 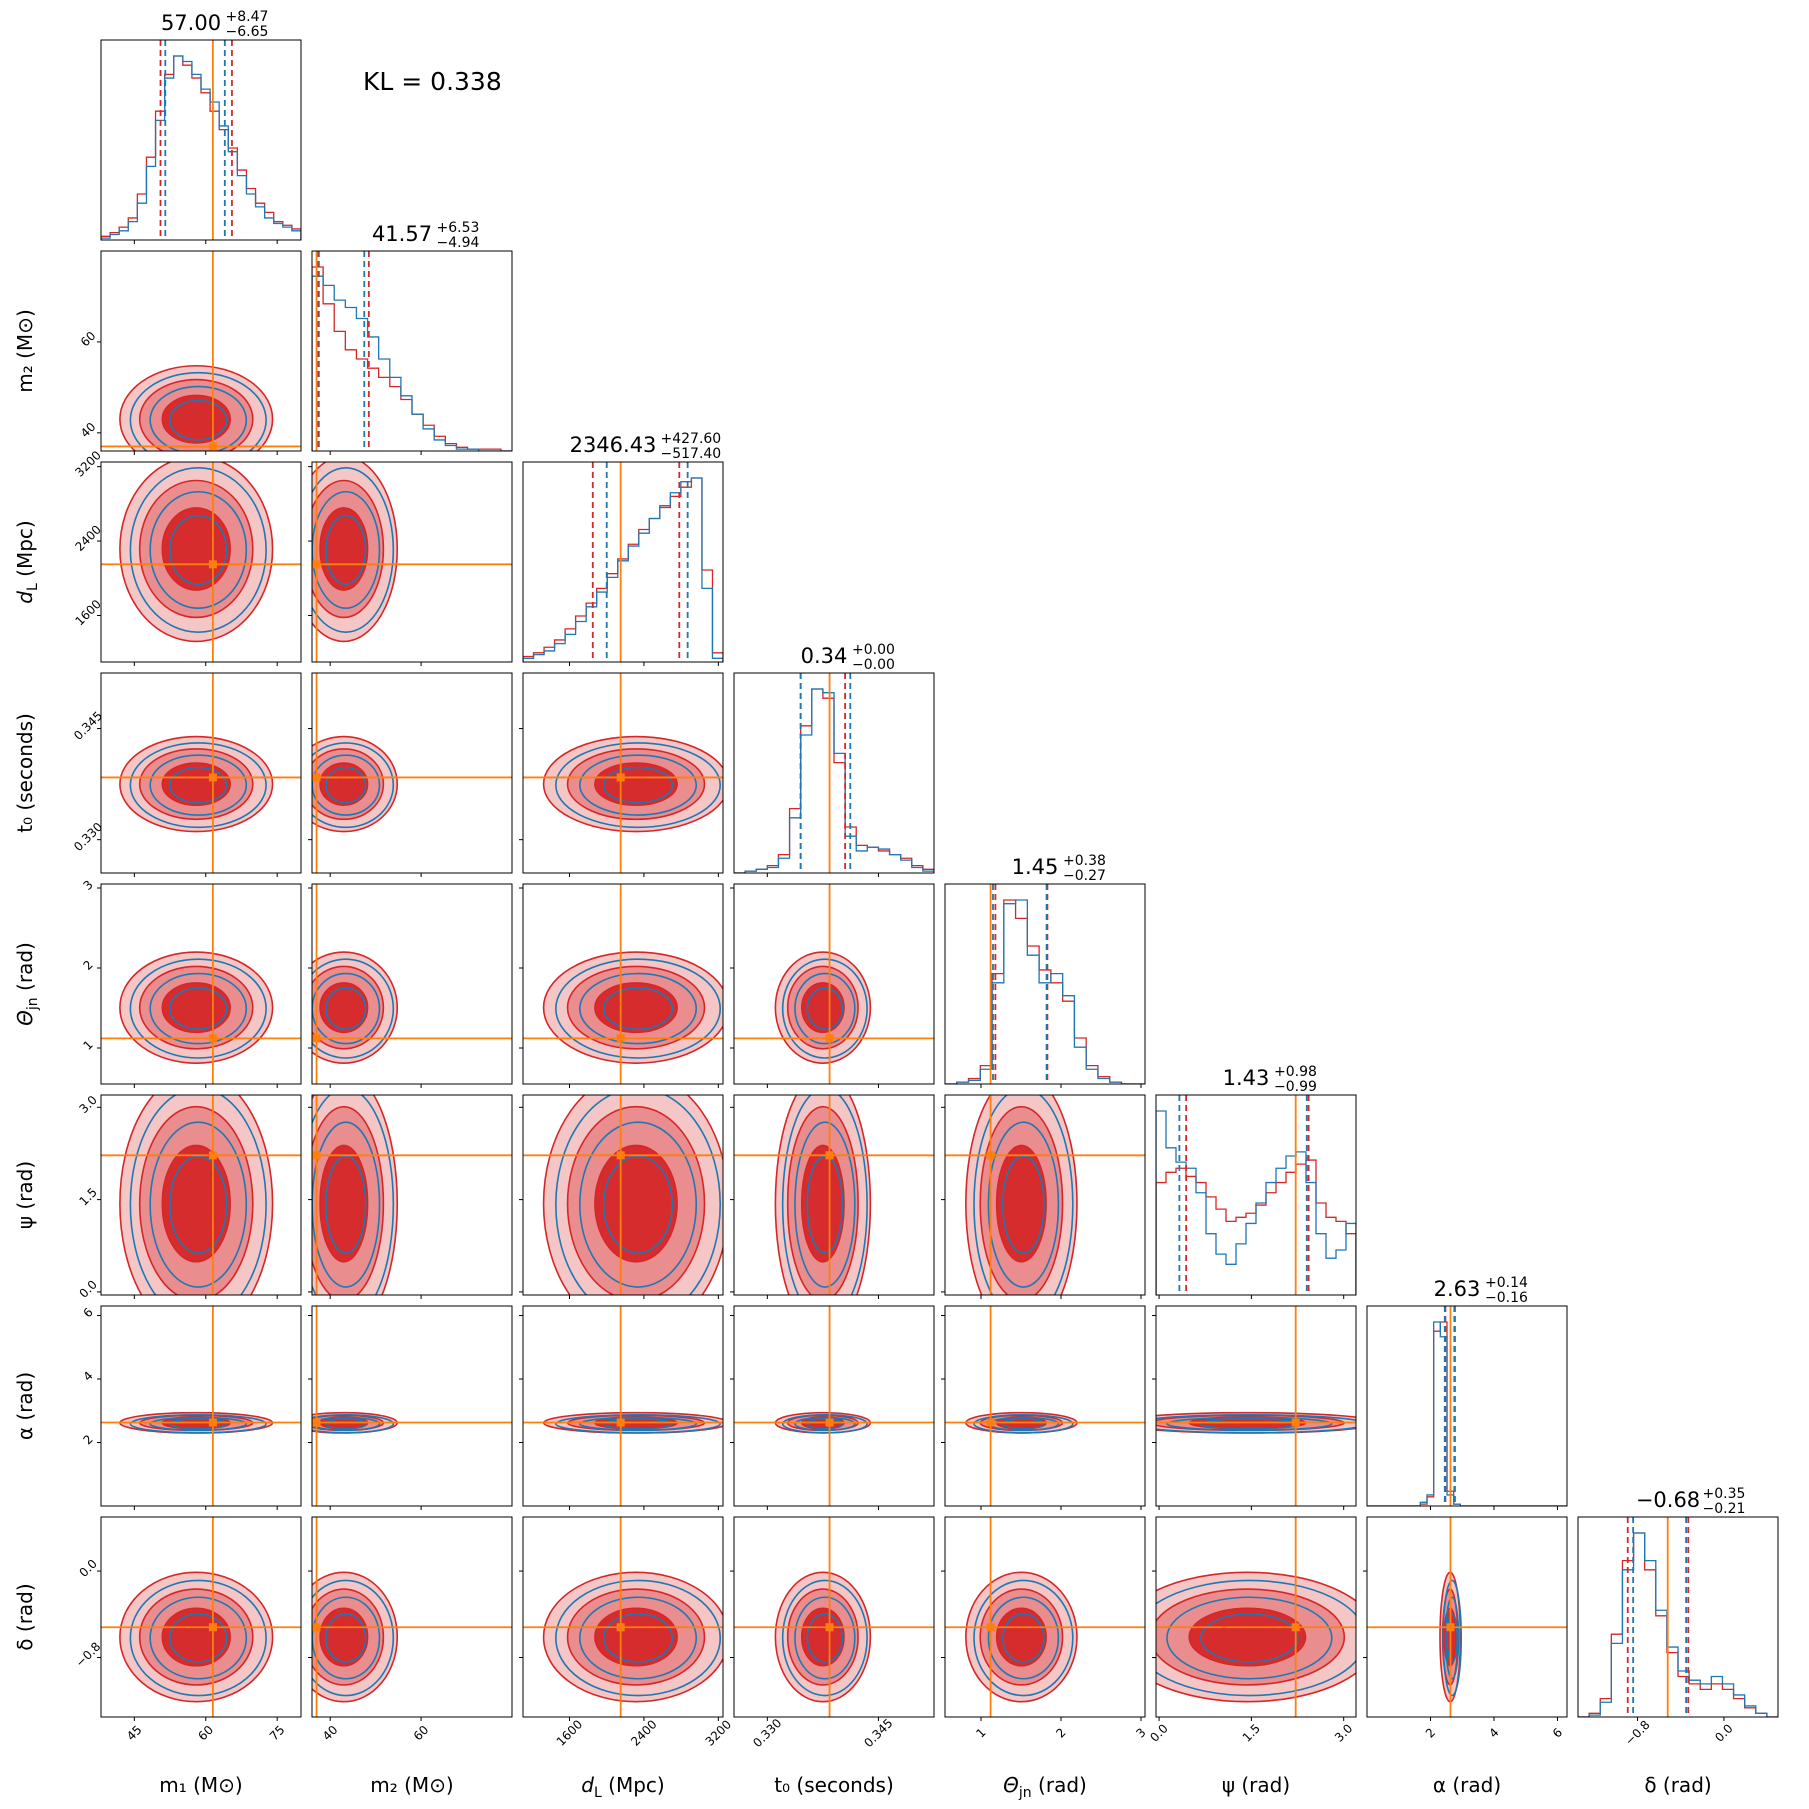 I want to click on x-tick-label-m2-0: 40, so click(x=330, y=1733).